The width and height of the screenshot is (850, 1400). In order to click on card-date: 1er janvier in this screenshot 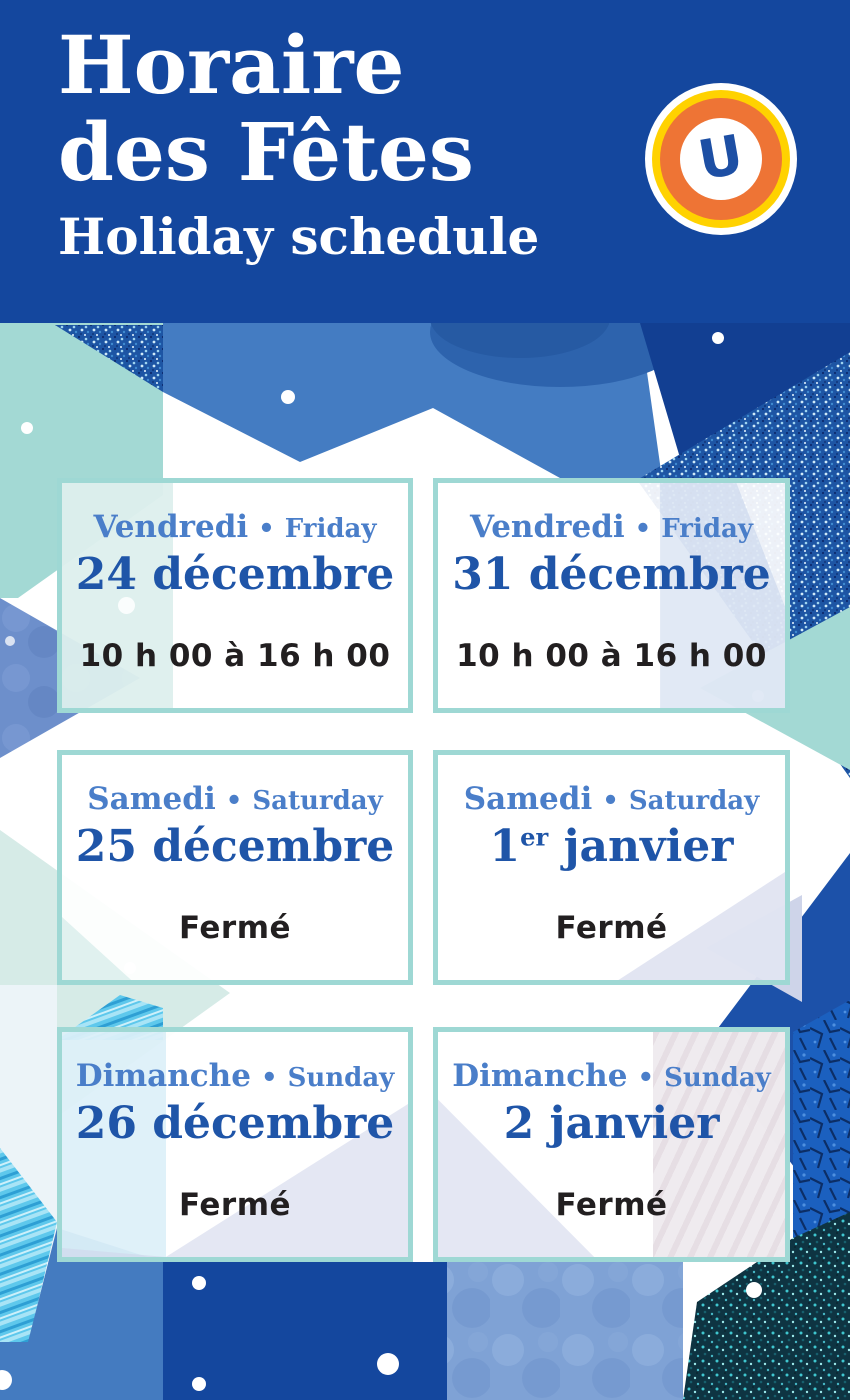, I will do `click(612, 846)`.